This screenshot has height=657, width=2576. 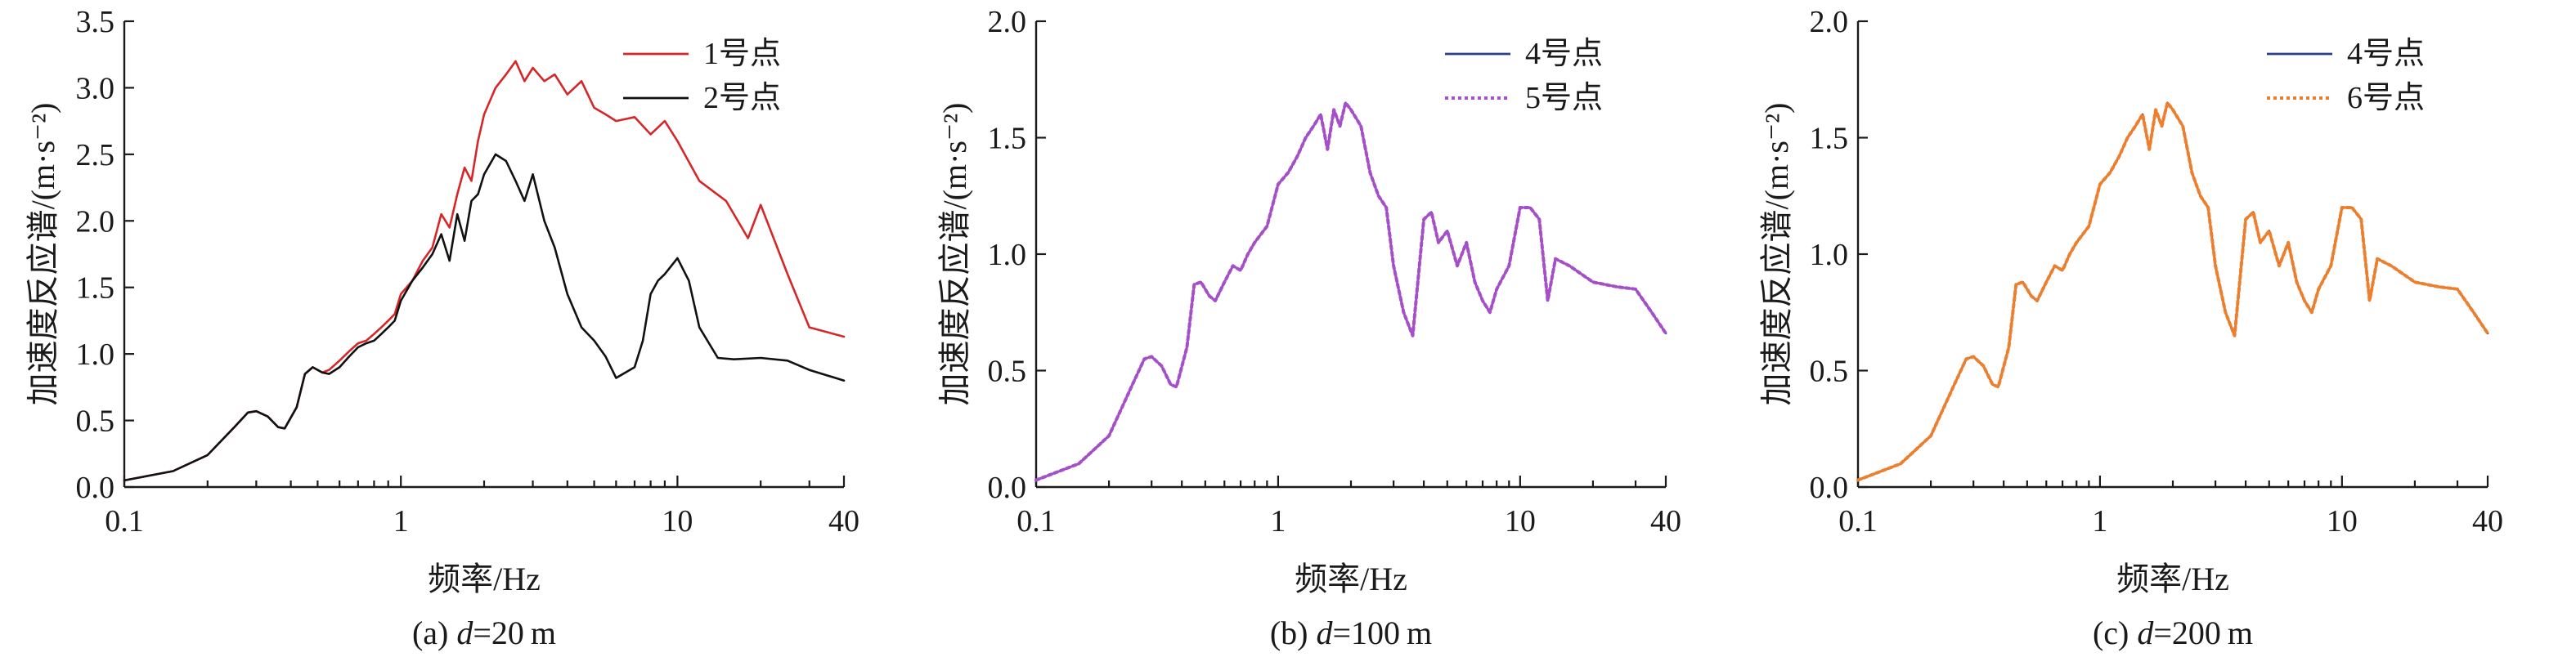 I want to click on panel-caption: (c) d=200 m, so click(x=2173, y=633).